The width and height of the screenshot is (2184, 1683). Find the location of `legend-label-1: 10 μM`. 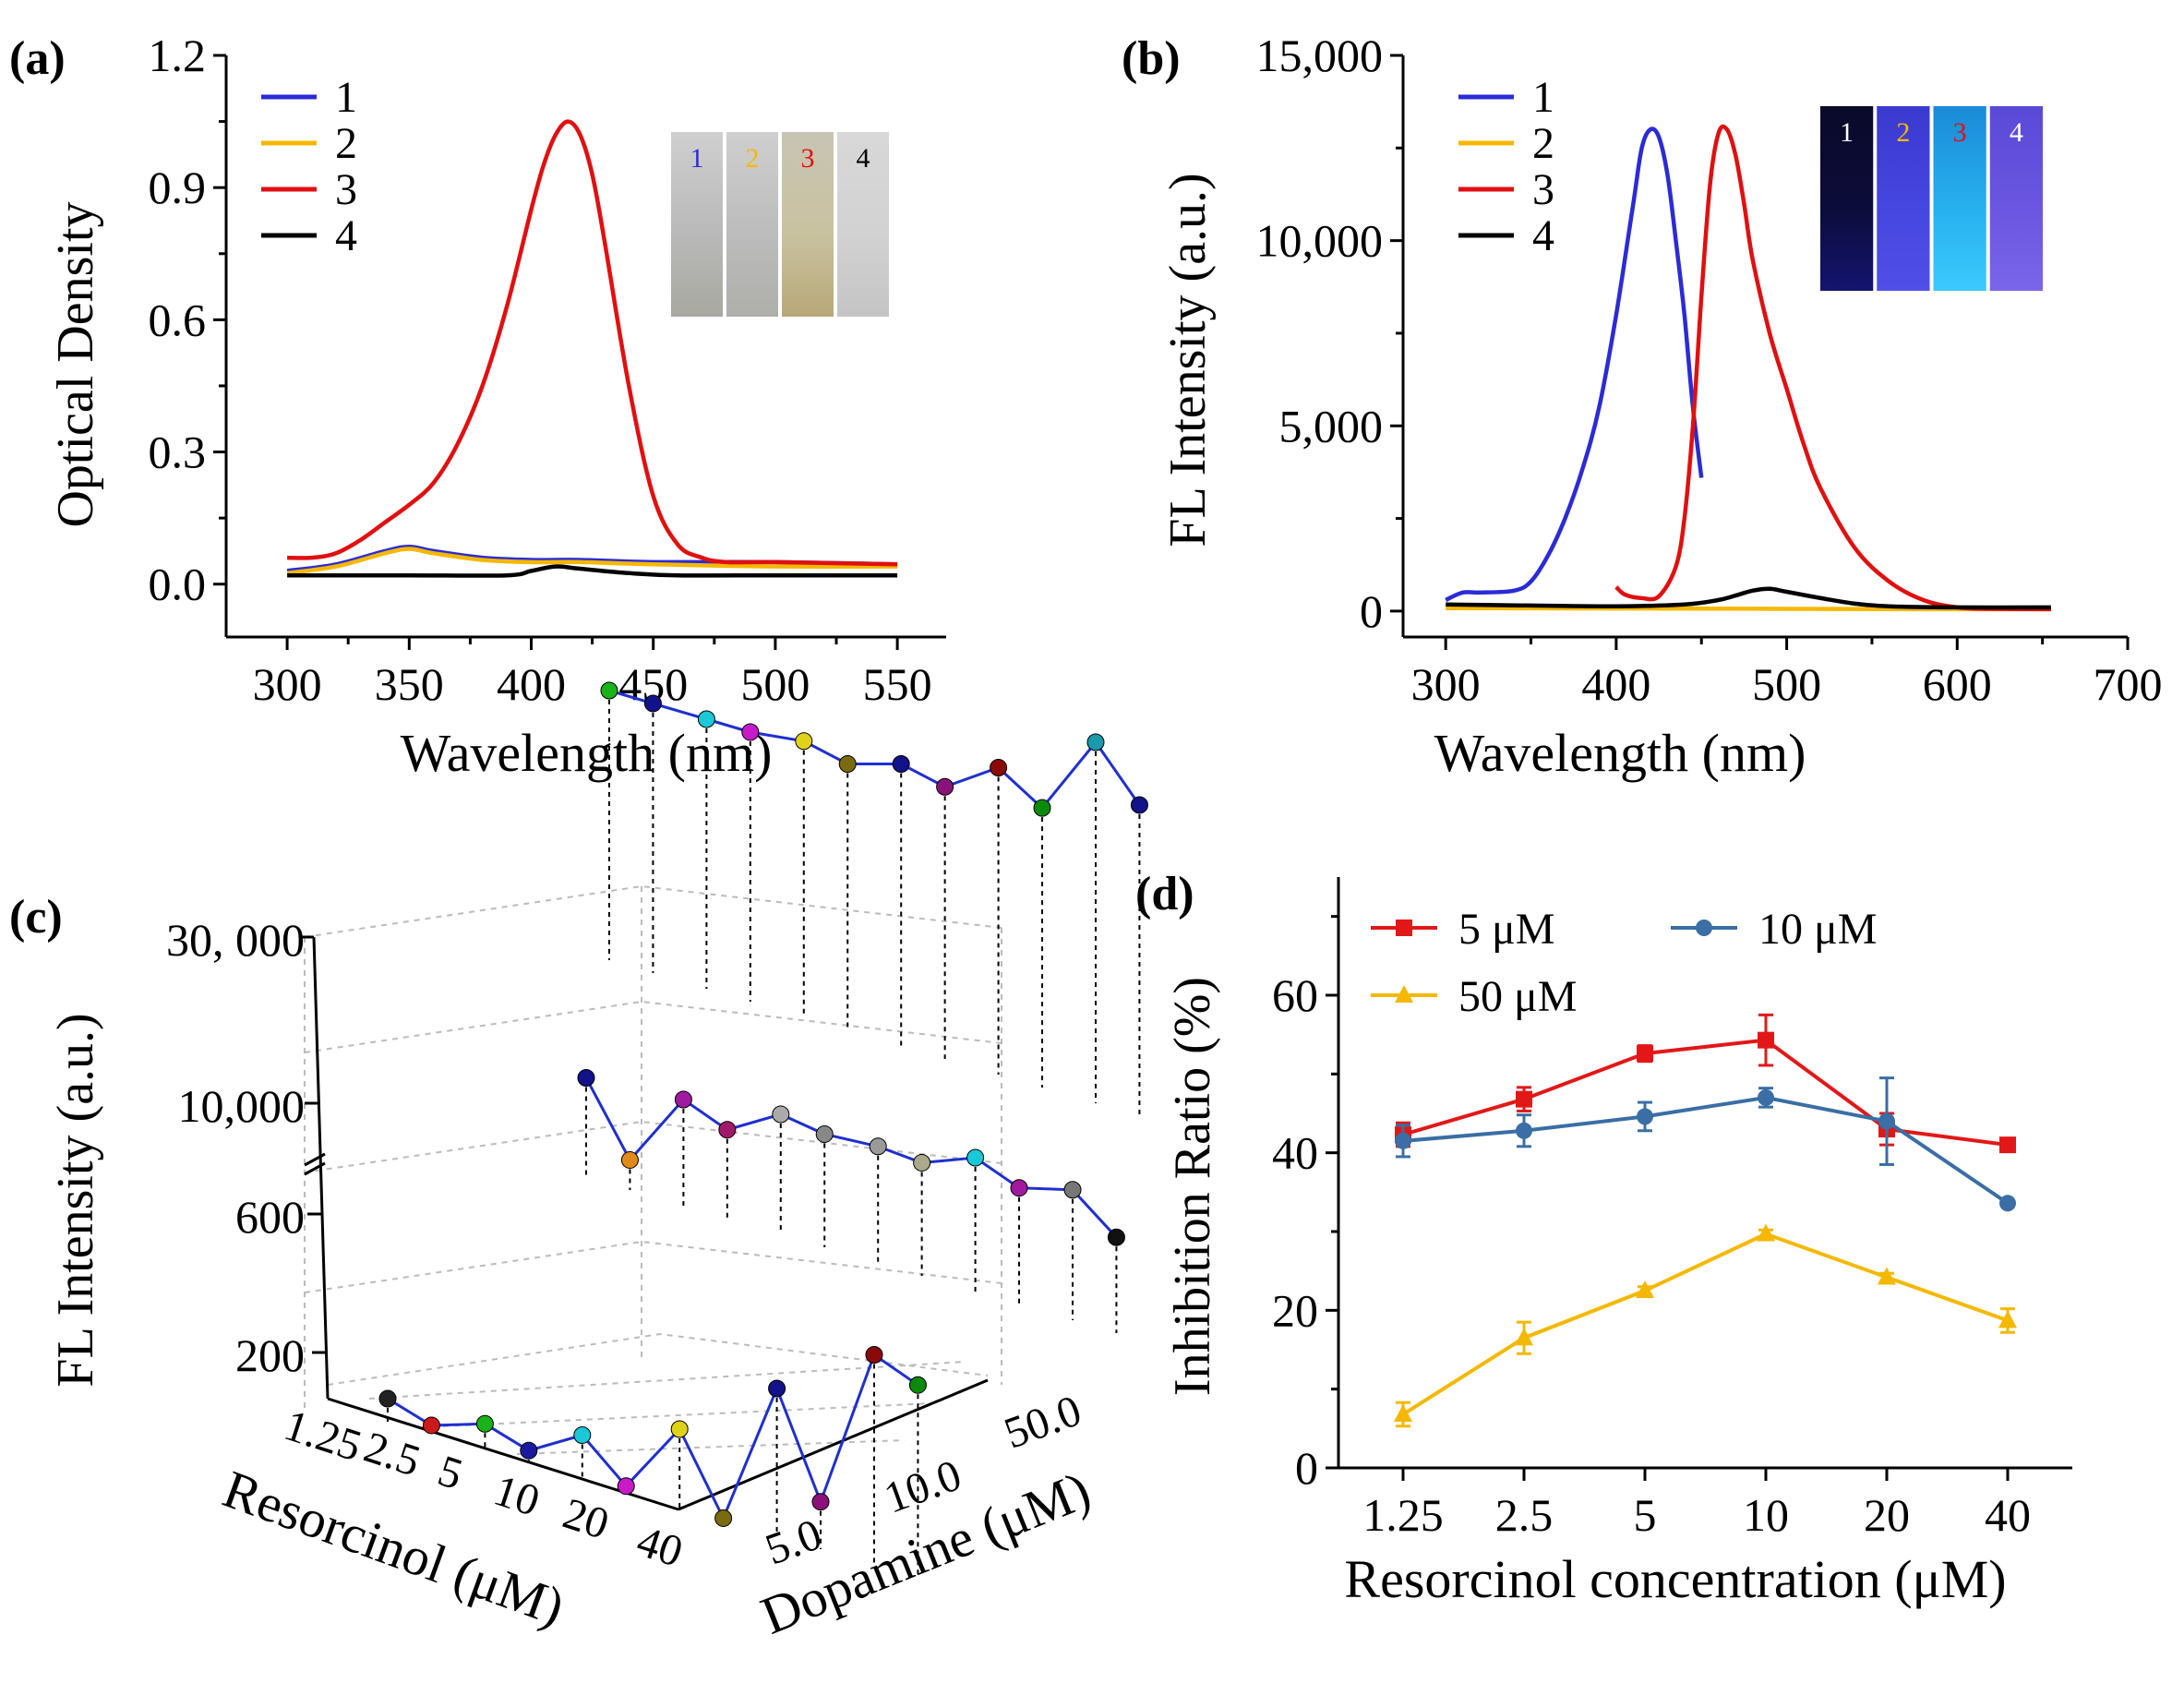

legend-label-1: 10 μM is located at coordinates (1817, 929).